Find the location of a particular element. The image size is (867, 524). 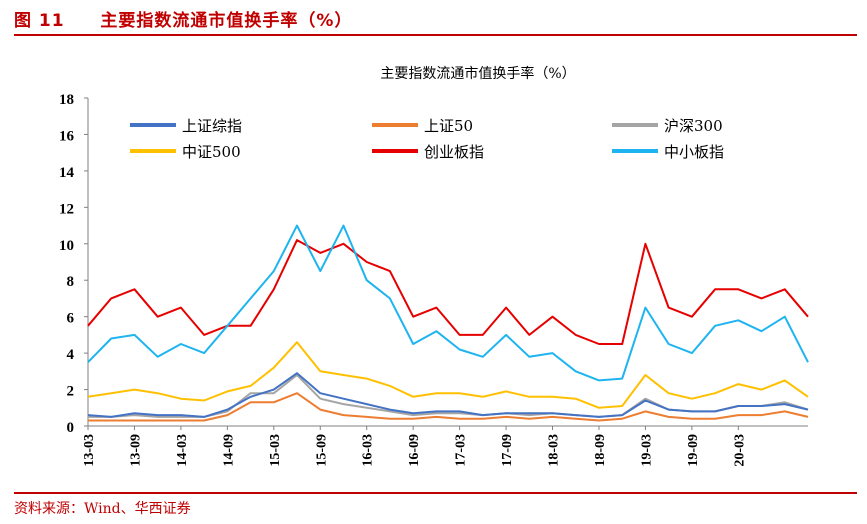

chart-title: 主要指数流通市值换手率（%） is located at coordinates (477, 73).